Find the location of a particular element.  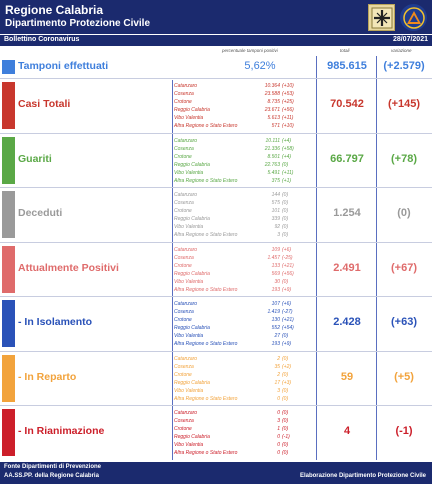

province-value: 21.336 is located at coordinates (272, 148).